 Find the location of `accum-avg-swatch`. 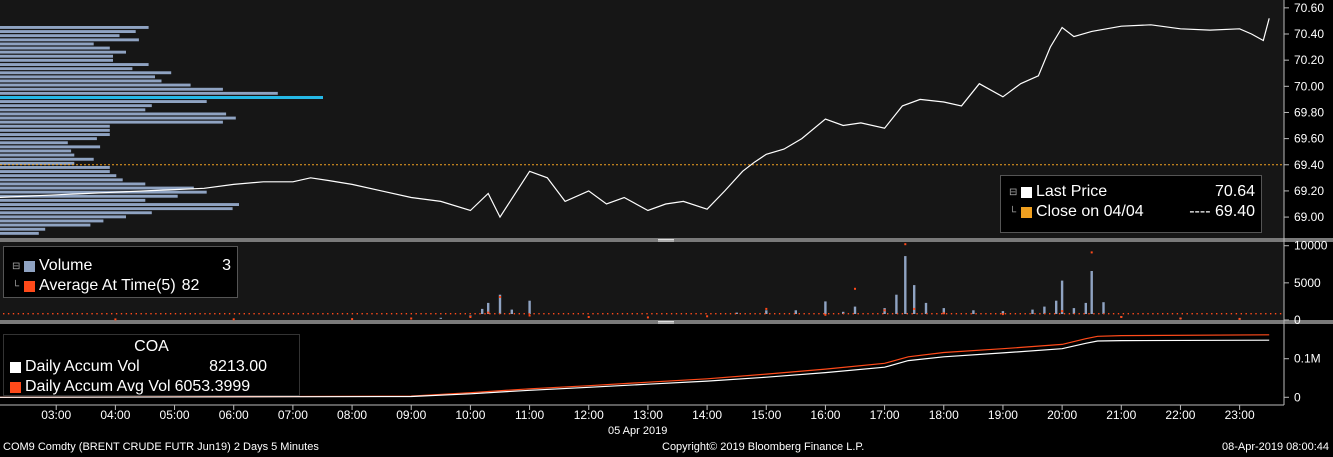

accum-avg-swatch is located at coordinates (15, 387).